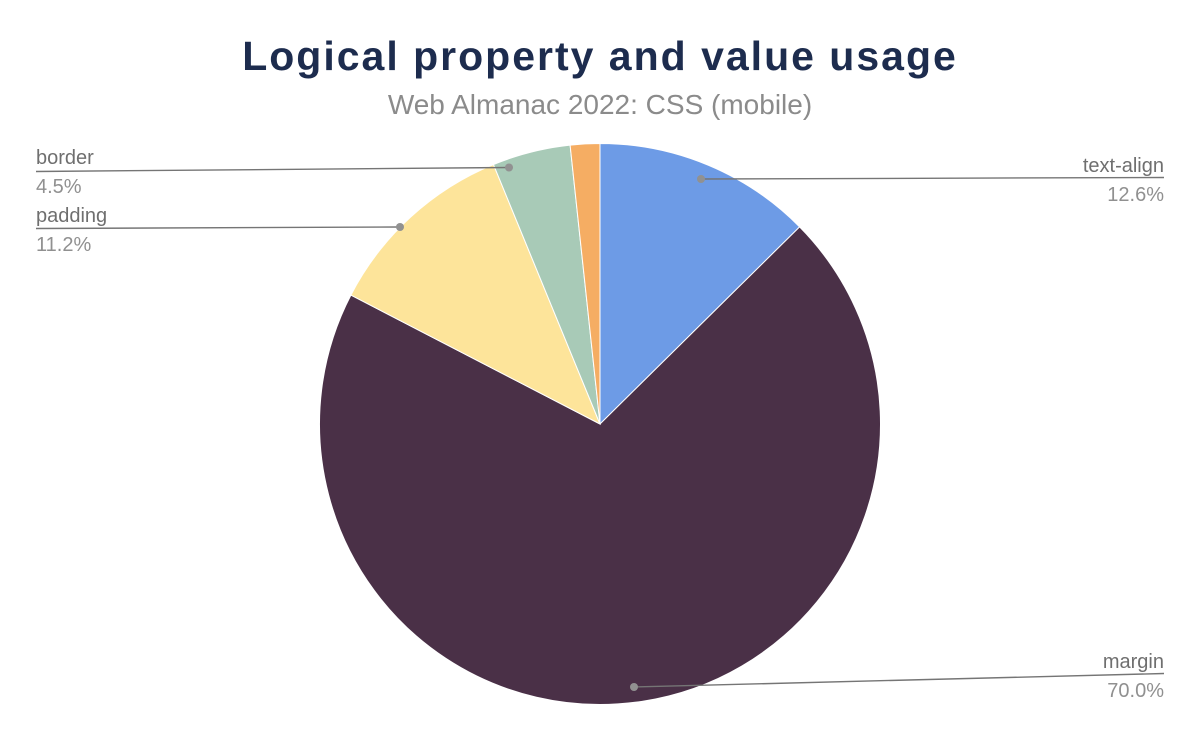  Describe the element at coordinates (932, 178) in the screenshot. I see `leader-line-text-align` at that location.